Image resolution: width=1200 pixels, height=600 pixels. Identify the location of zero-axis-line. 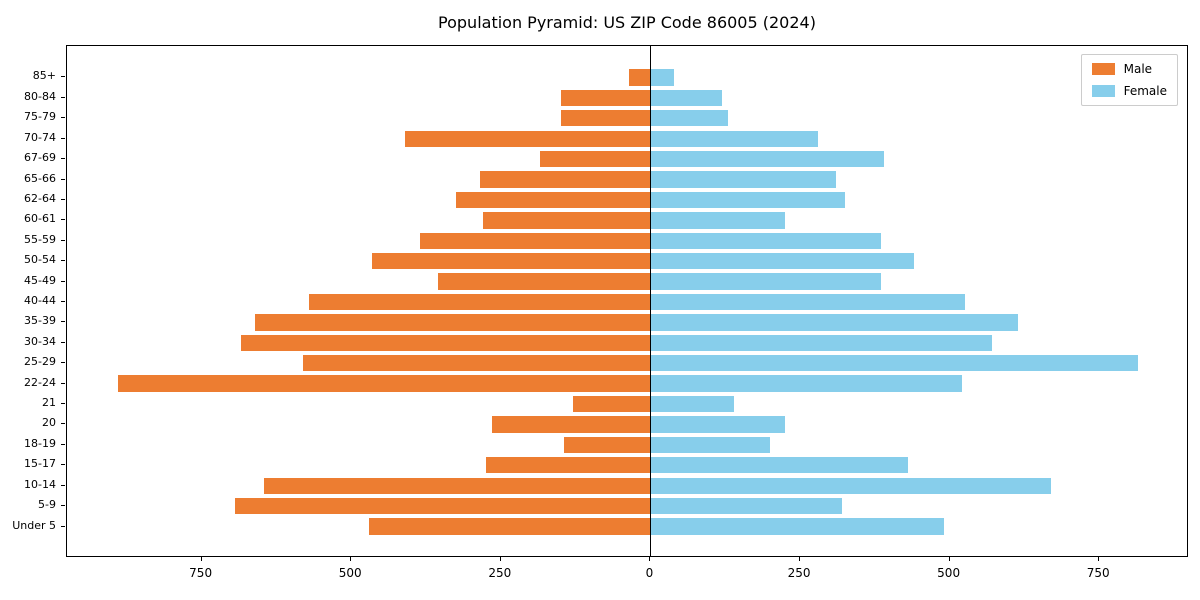
(651, 301).